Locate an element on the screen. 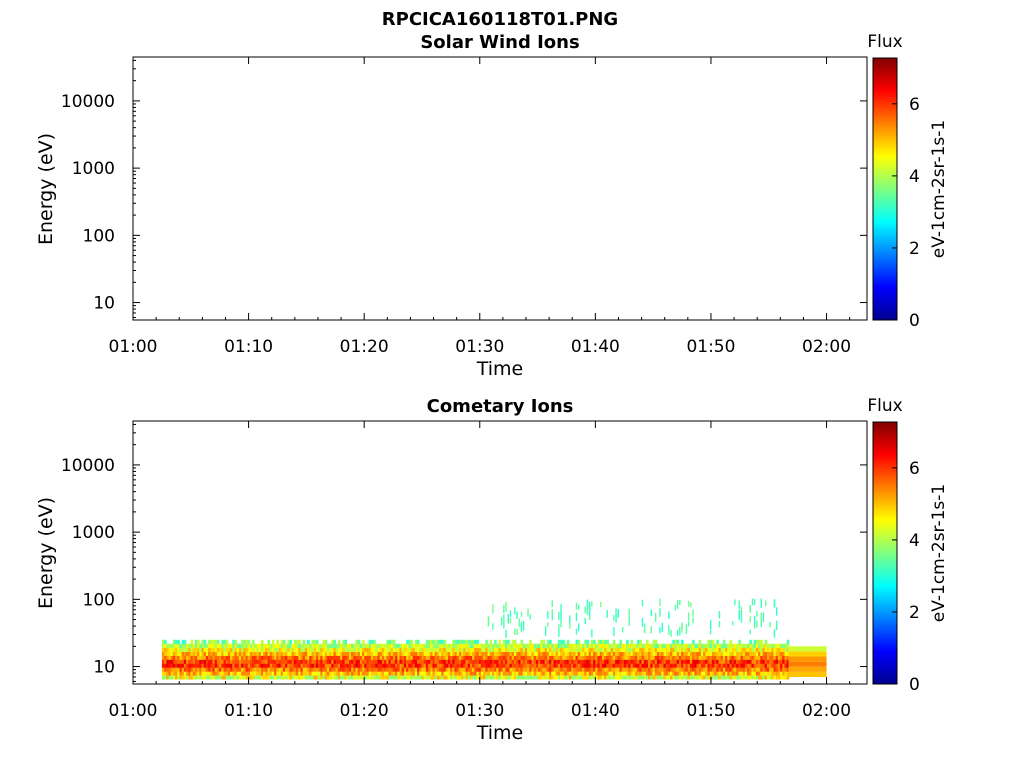 The height and width of the screenshot is (768, 1024). y-tick-label: 10000 is located at coordinates (88, 102).